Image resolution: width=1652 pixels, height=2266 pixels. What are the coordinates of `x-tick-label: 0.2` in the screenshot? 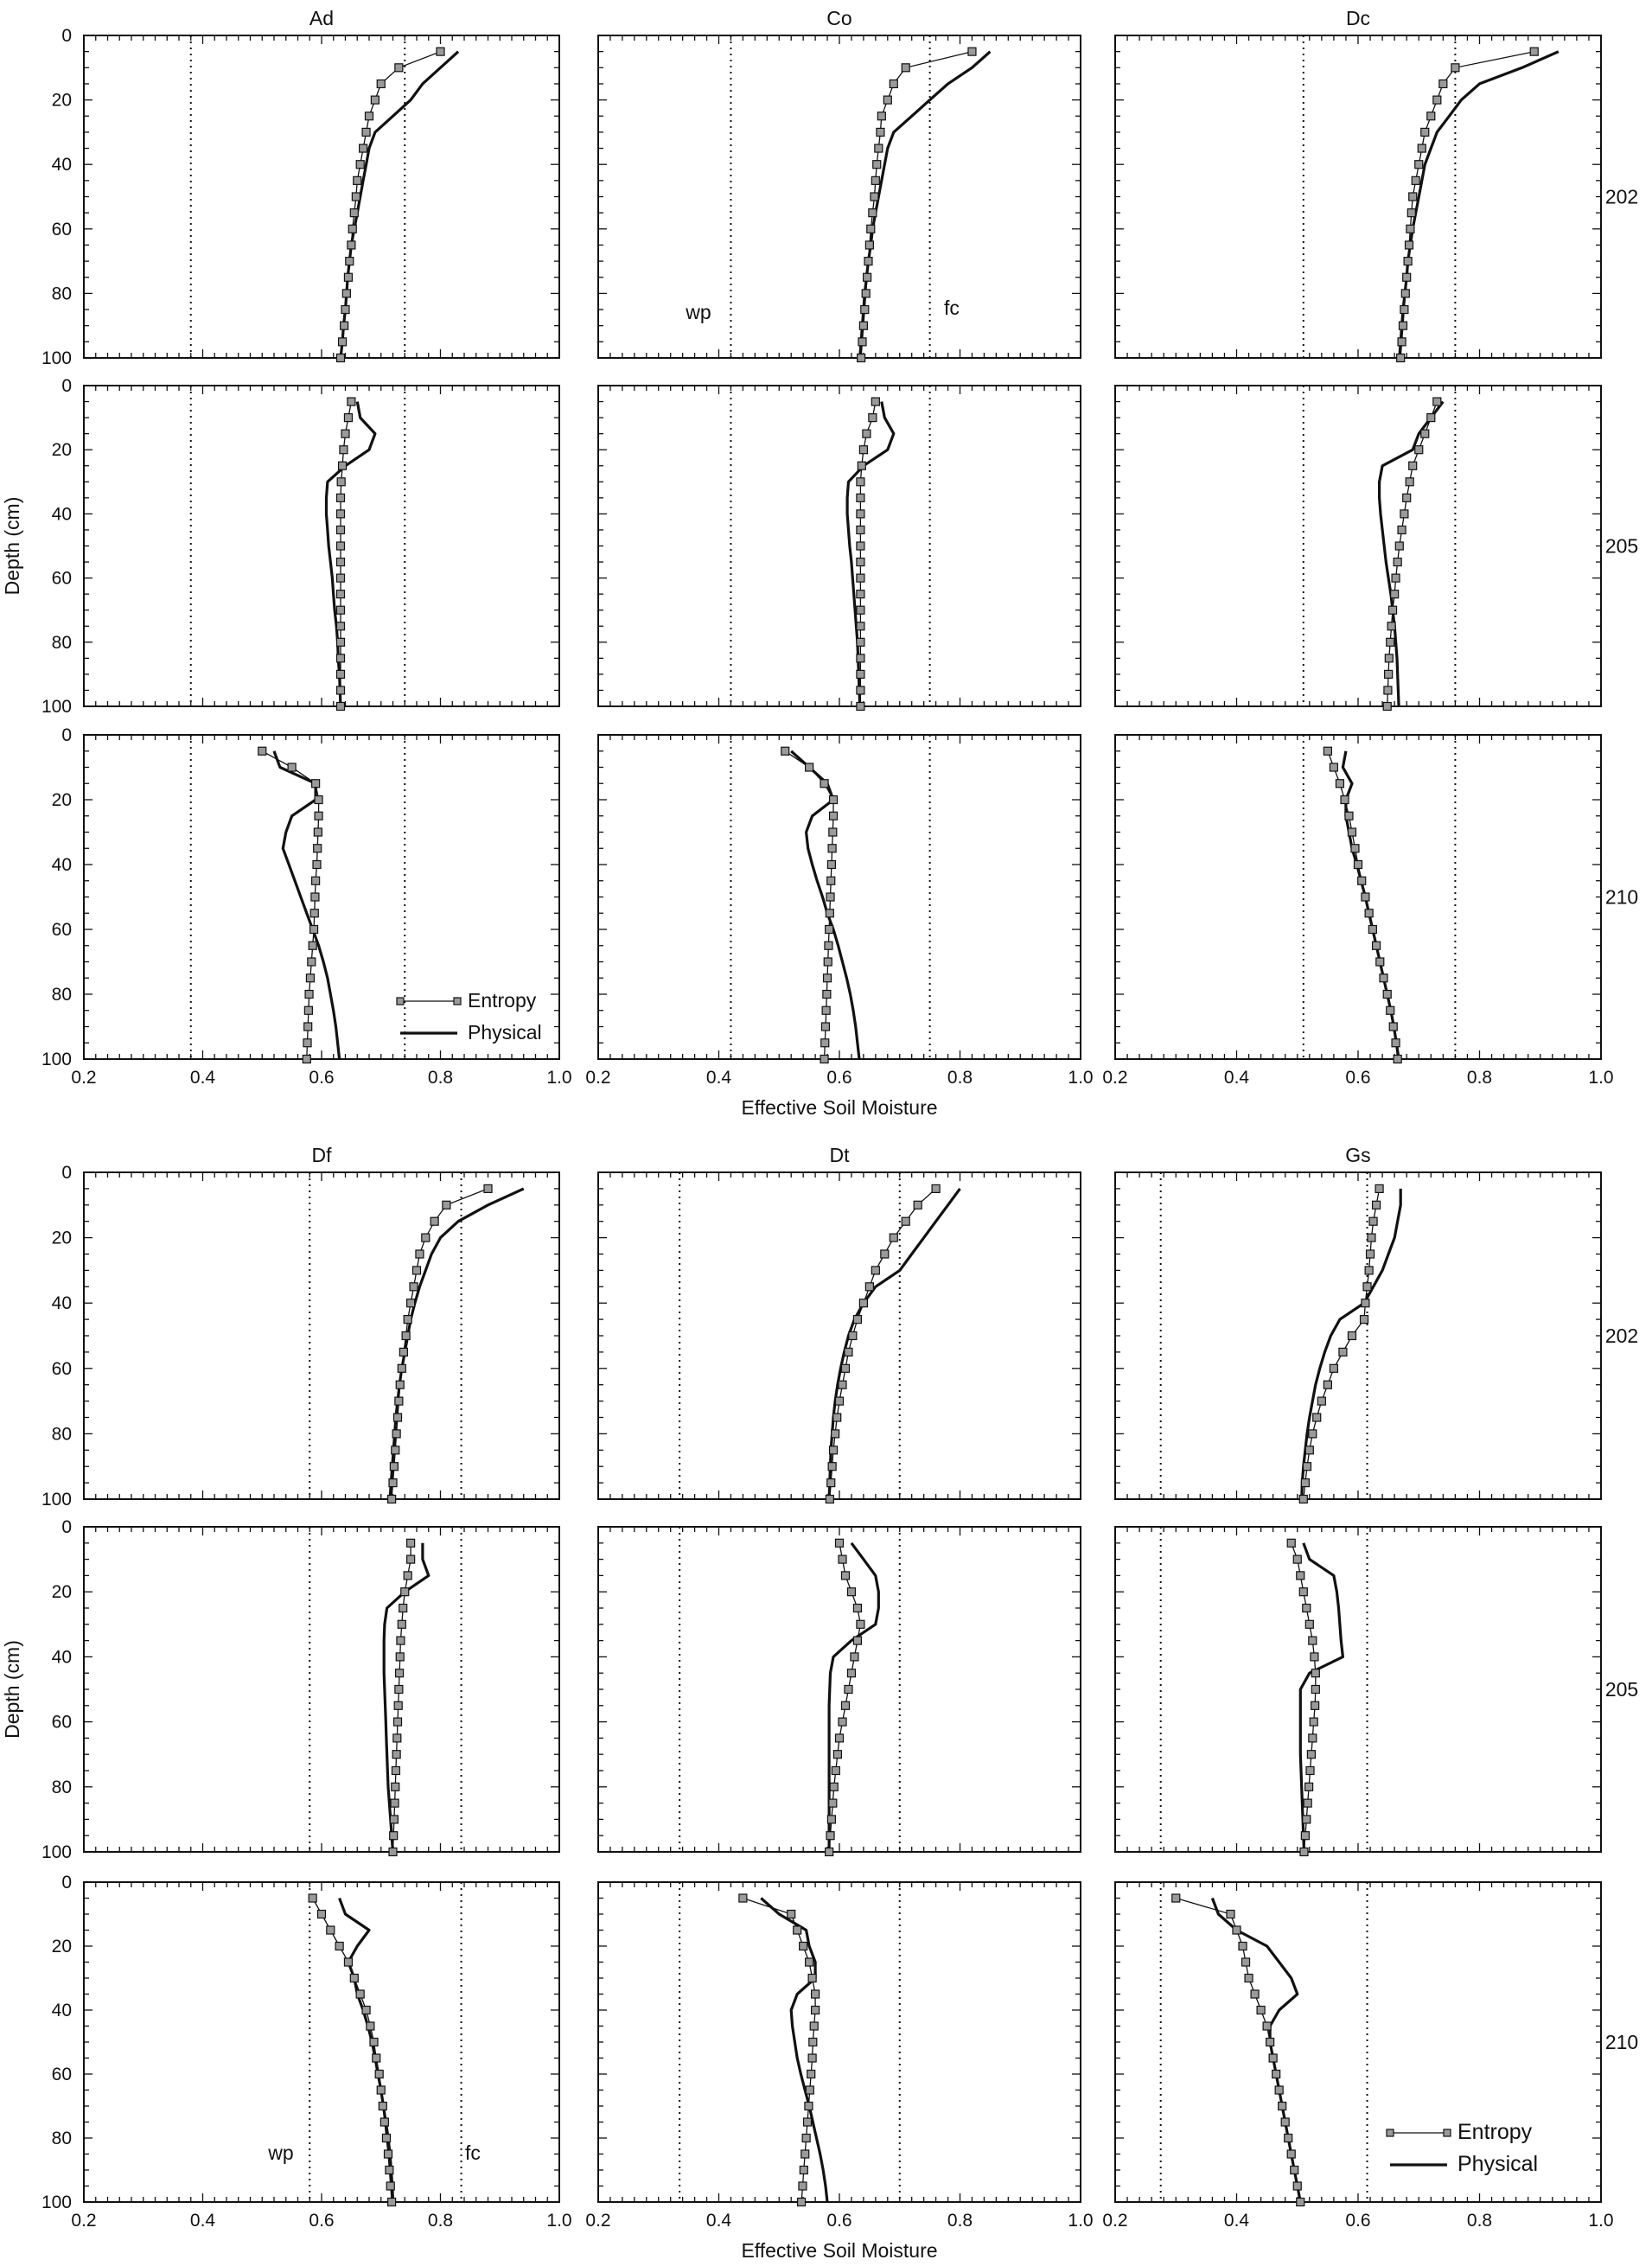 It's located at (597, 1078).